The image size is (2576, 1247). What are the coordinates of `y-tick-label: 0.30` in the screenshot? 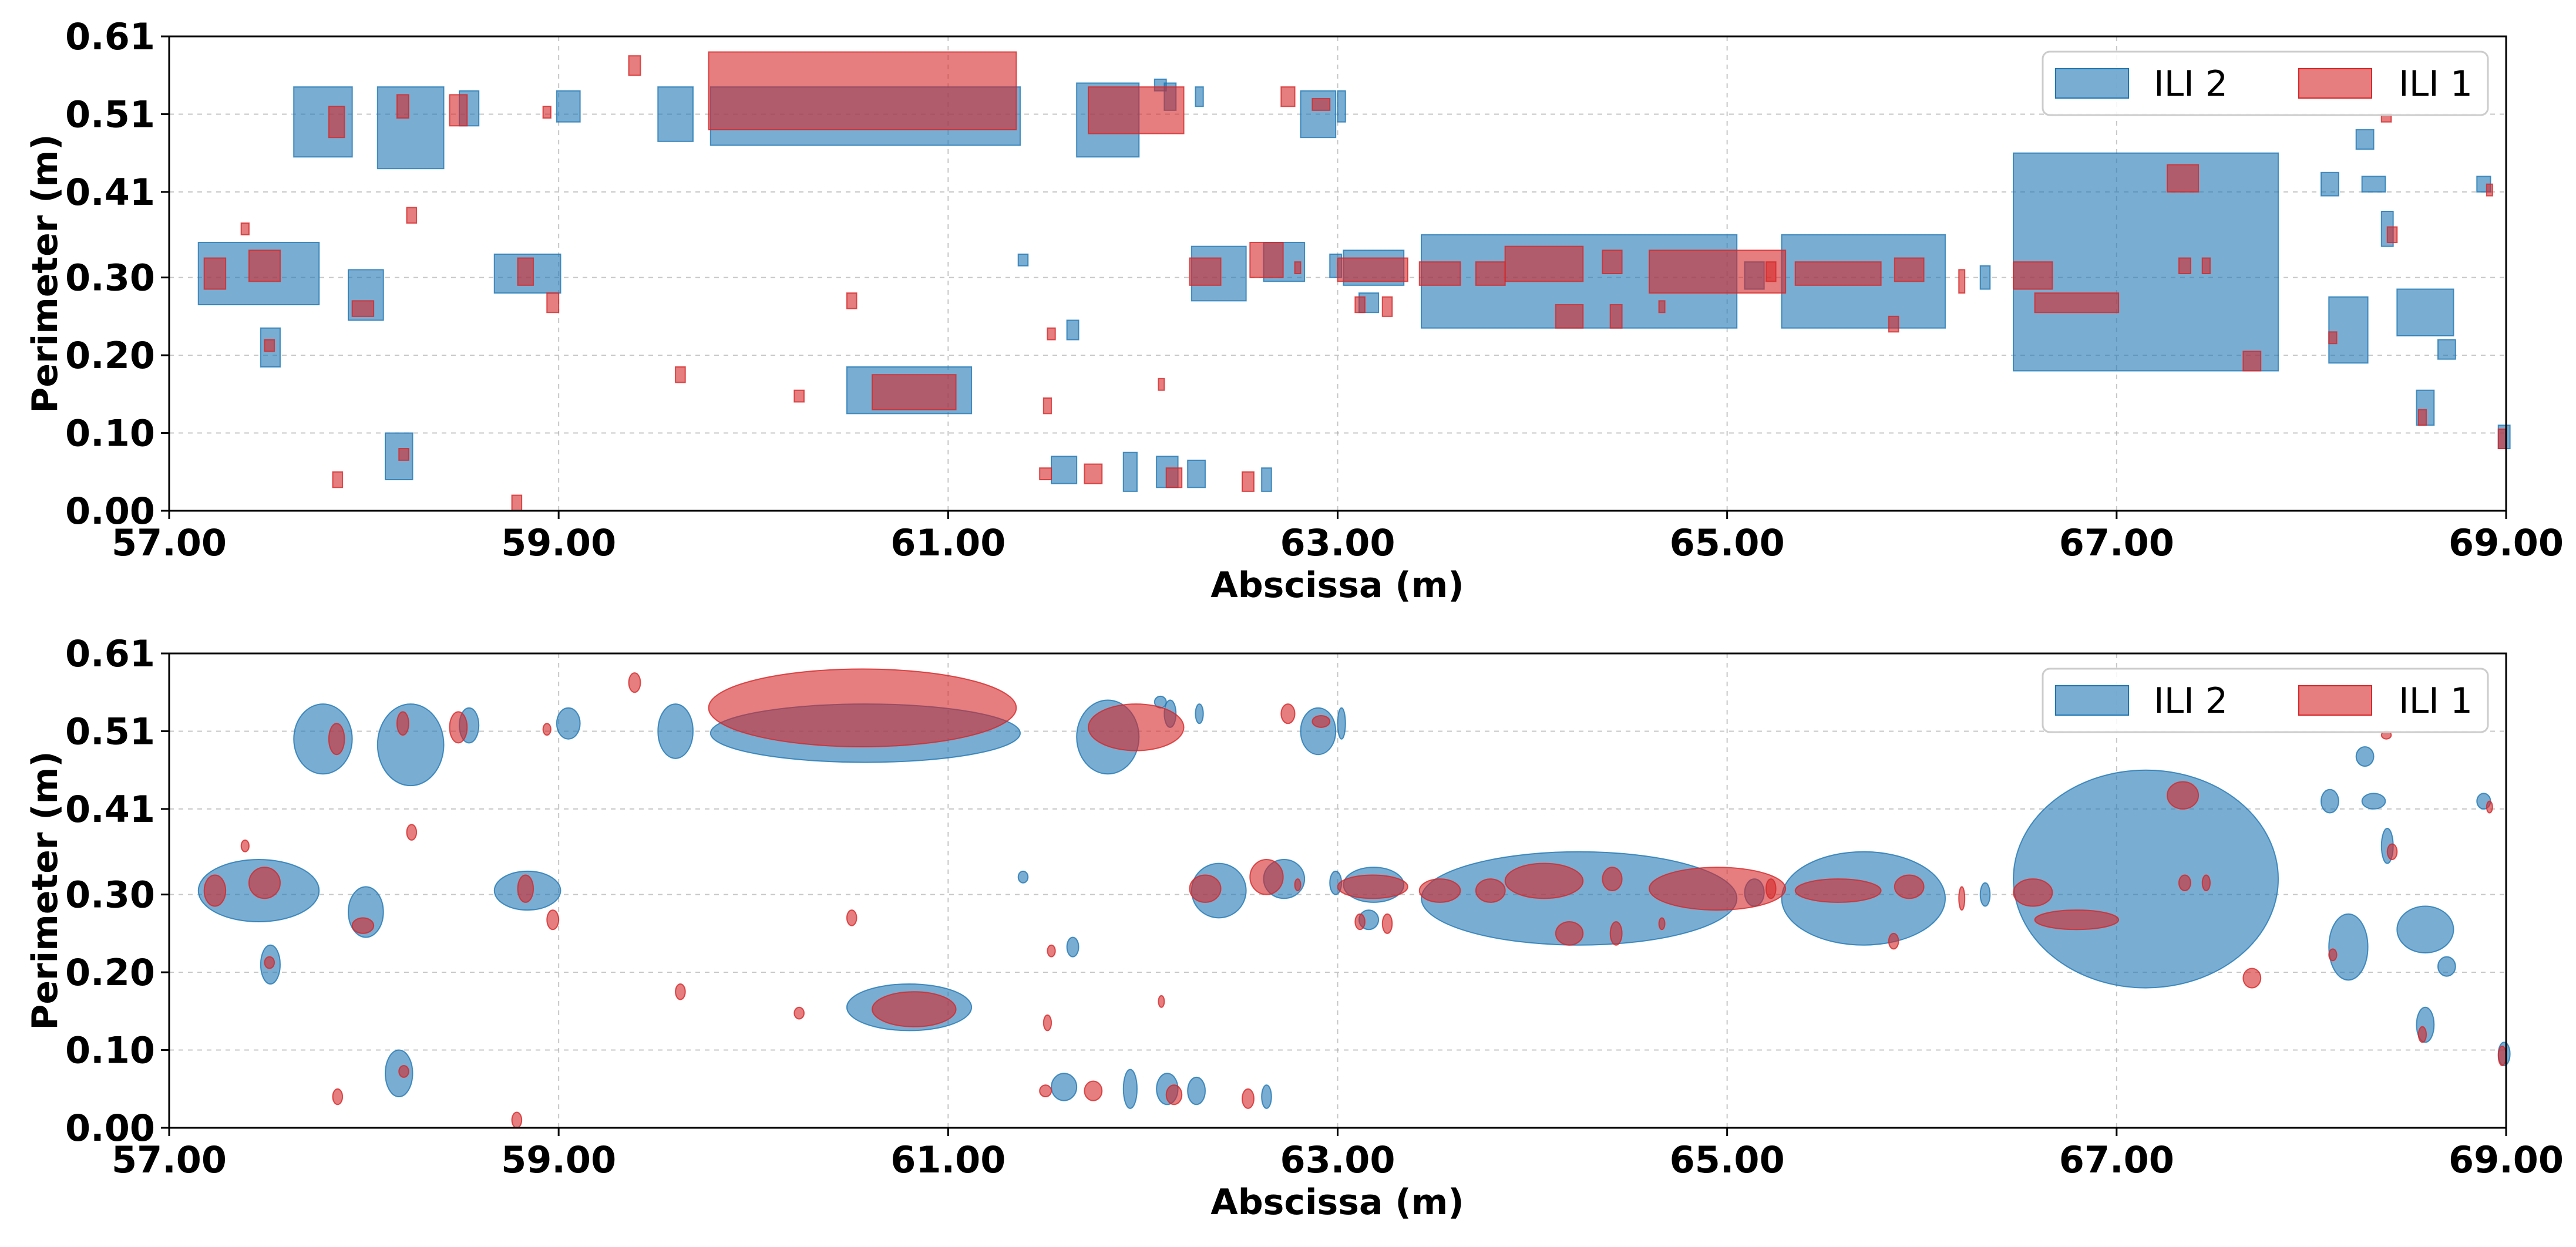 It's located at (110, 895).